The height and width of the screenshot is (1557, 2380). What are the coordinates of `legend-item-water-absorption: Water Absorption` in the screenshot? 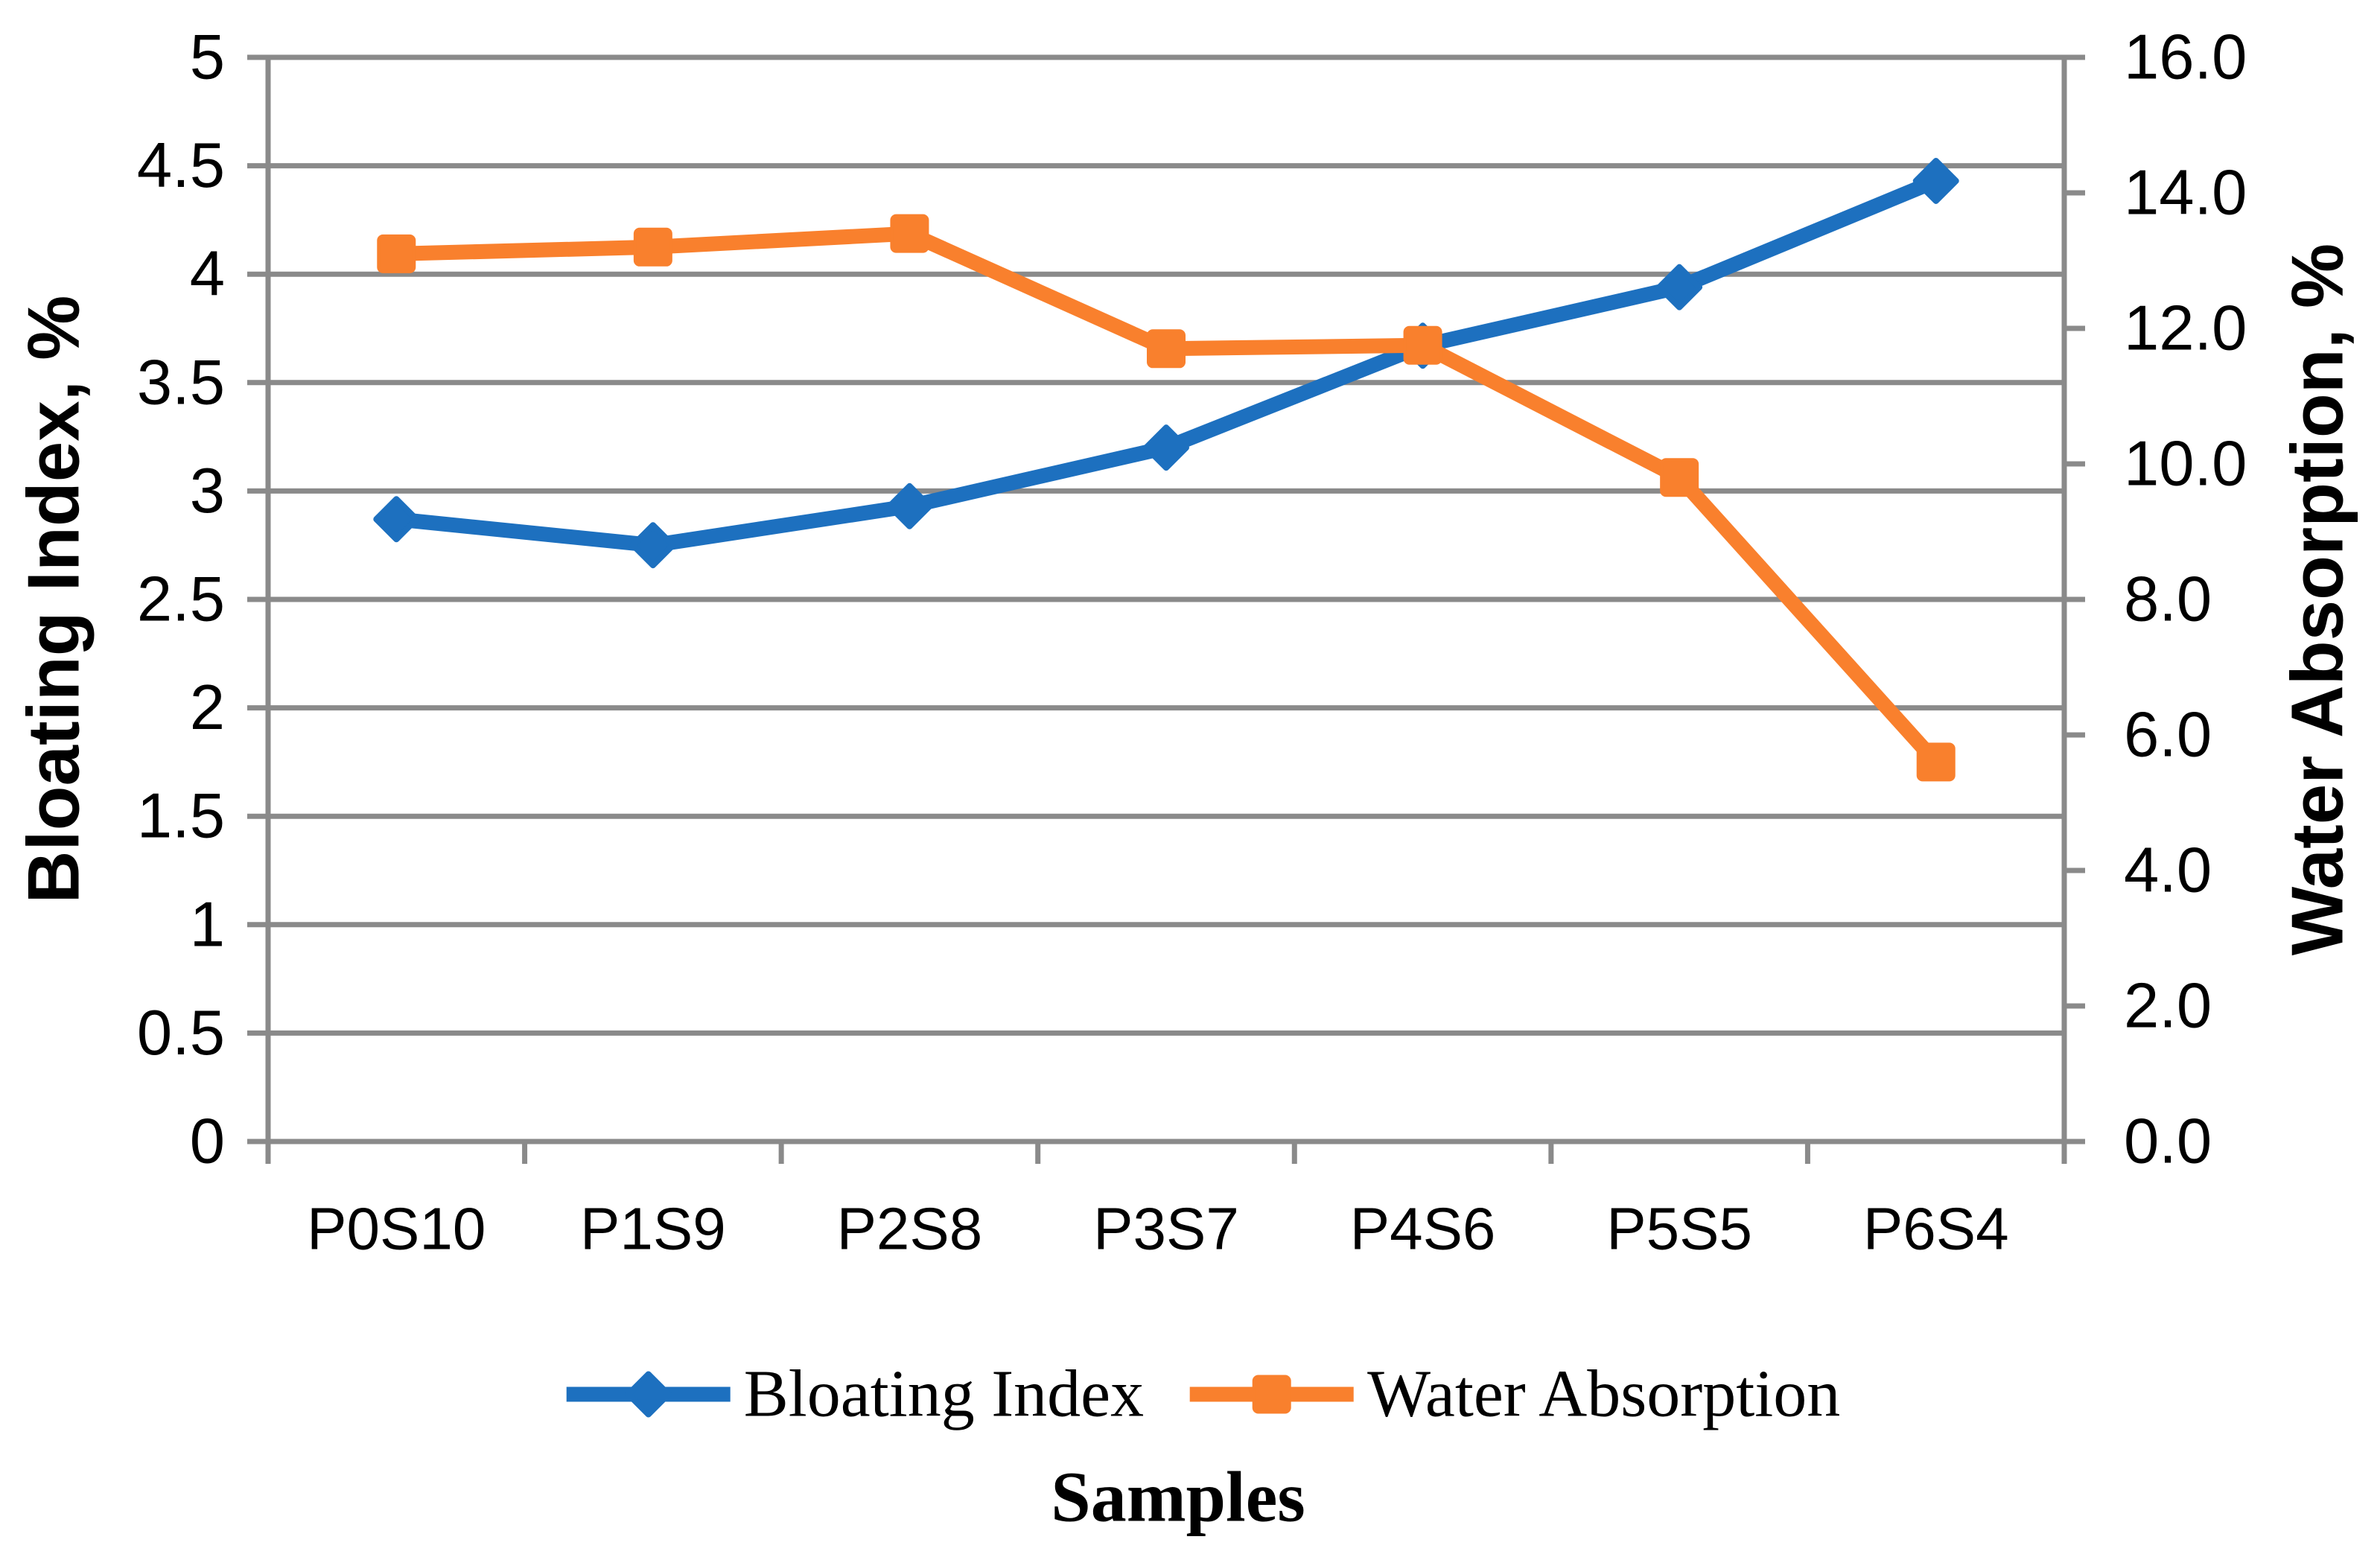 It's located at (1514, 1394).